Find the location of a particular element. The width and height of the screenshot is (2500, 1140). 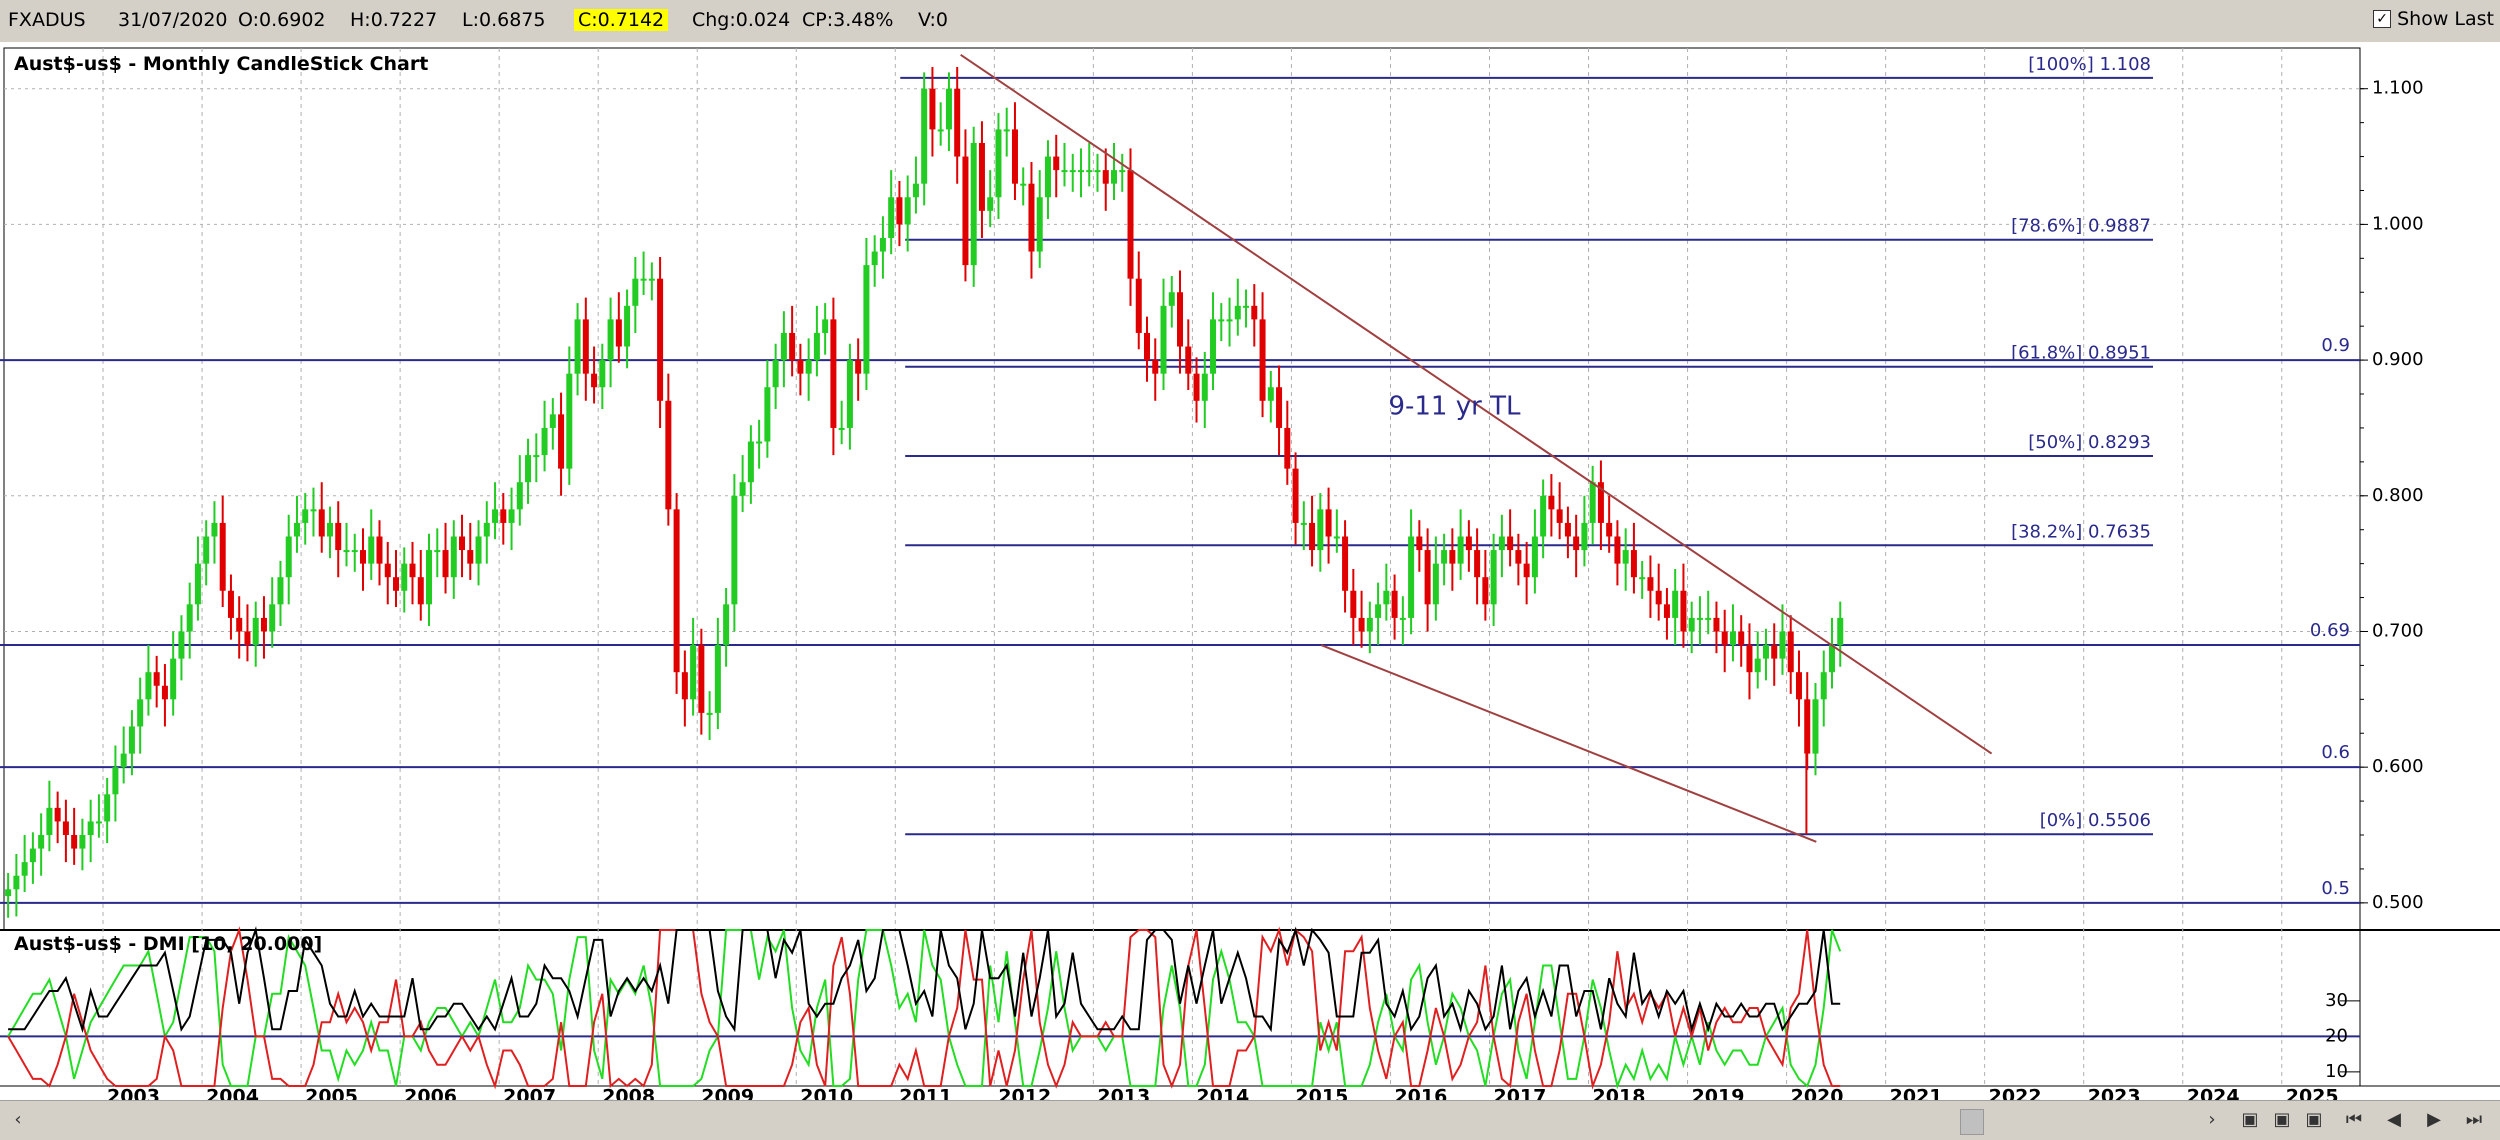

scrollbar-thumb is located at coordinates (1972, 1122).